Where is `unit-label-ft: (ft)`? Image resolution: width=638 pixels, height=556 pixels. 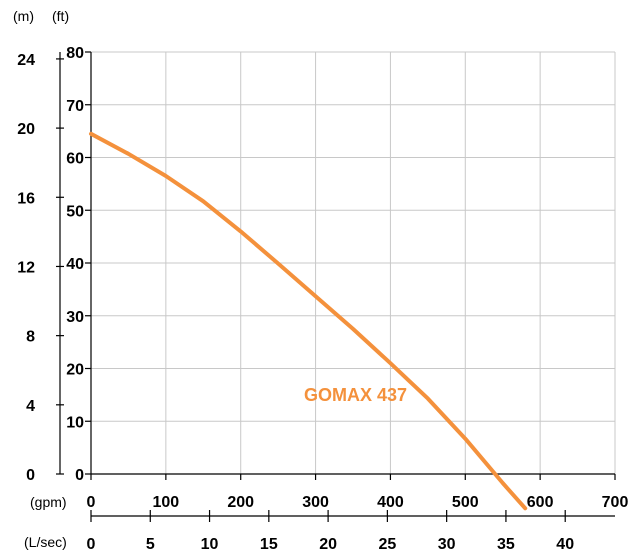 unit-label-ft: (ft) is located at coordinates (60, 16).